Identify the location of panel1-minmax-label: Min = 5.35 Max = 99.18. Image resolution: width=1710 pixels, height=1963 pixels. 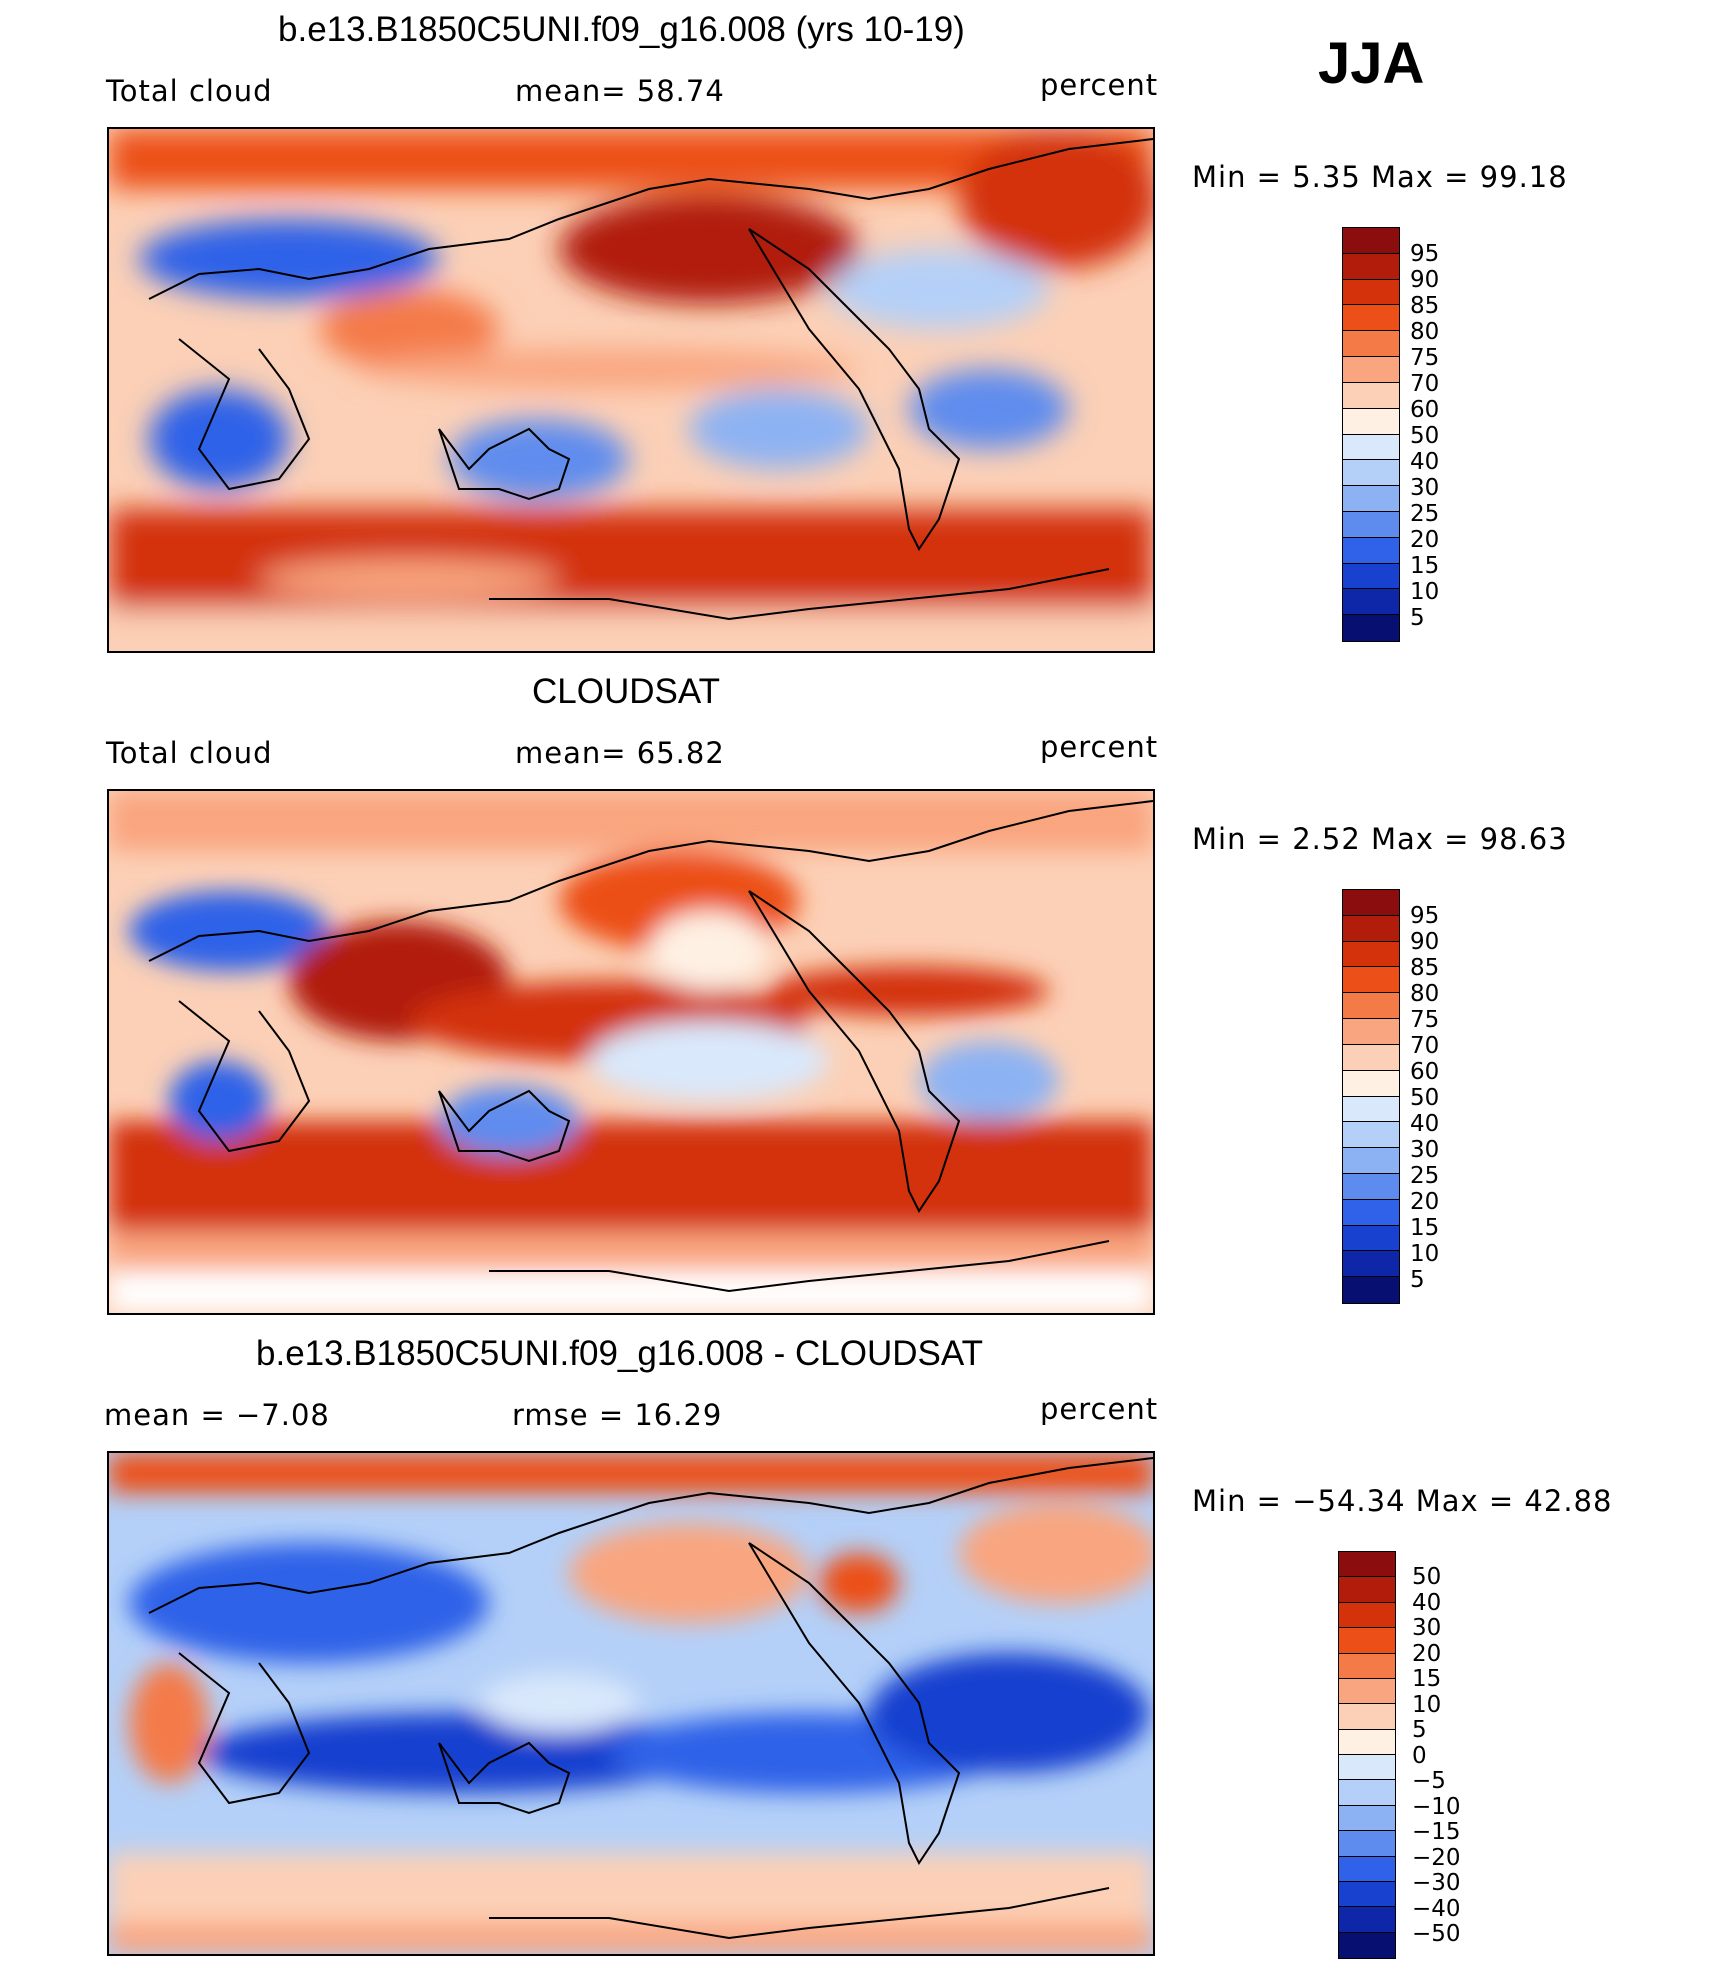
(1380, 177).